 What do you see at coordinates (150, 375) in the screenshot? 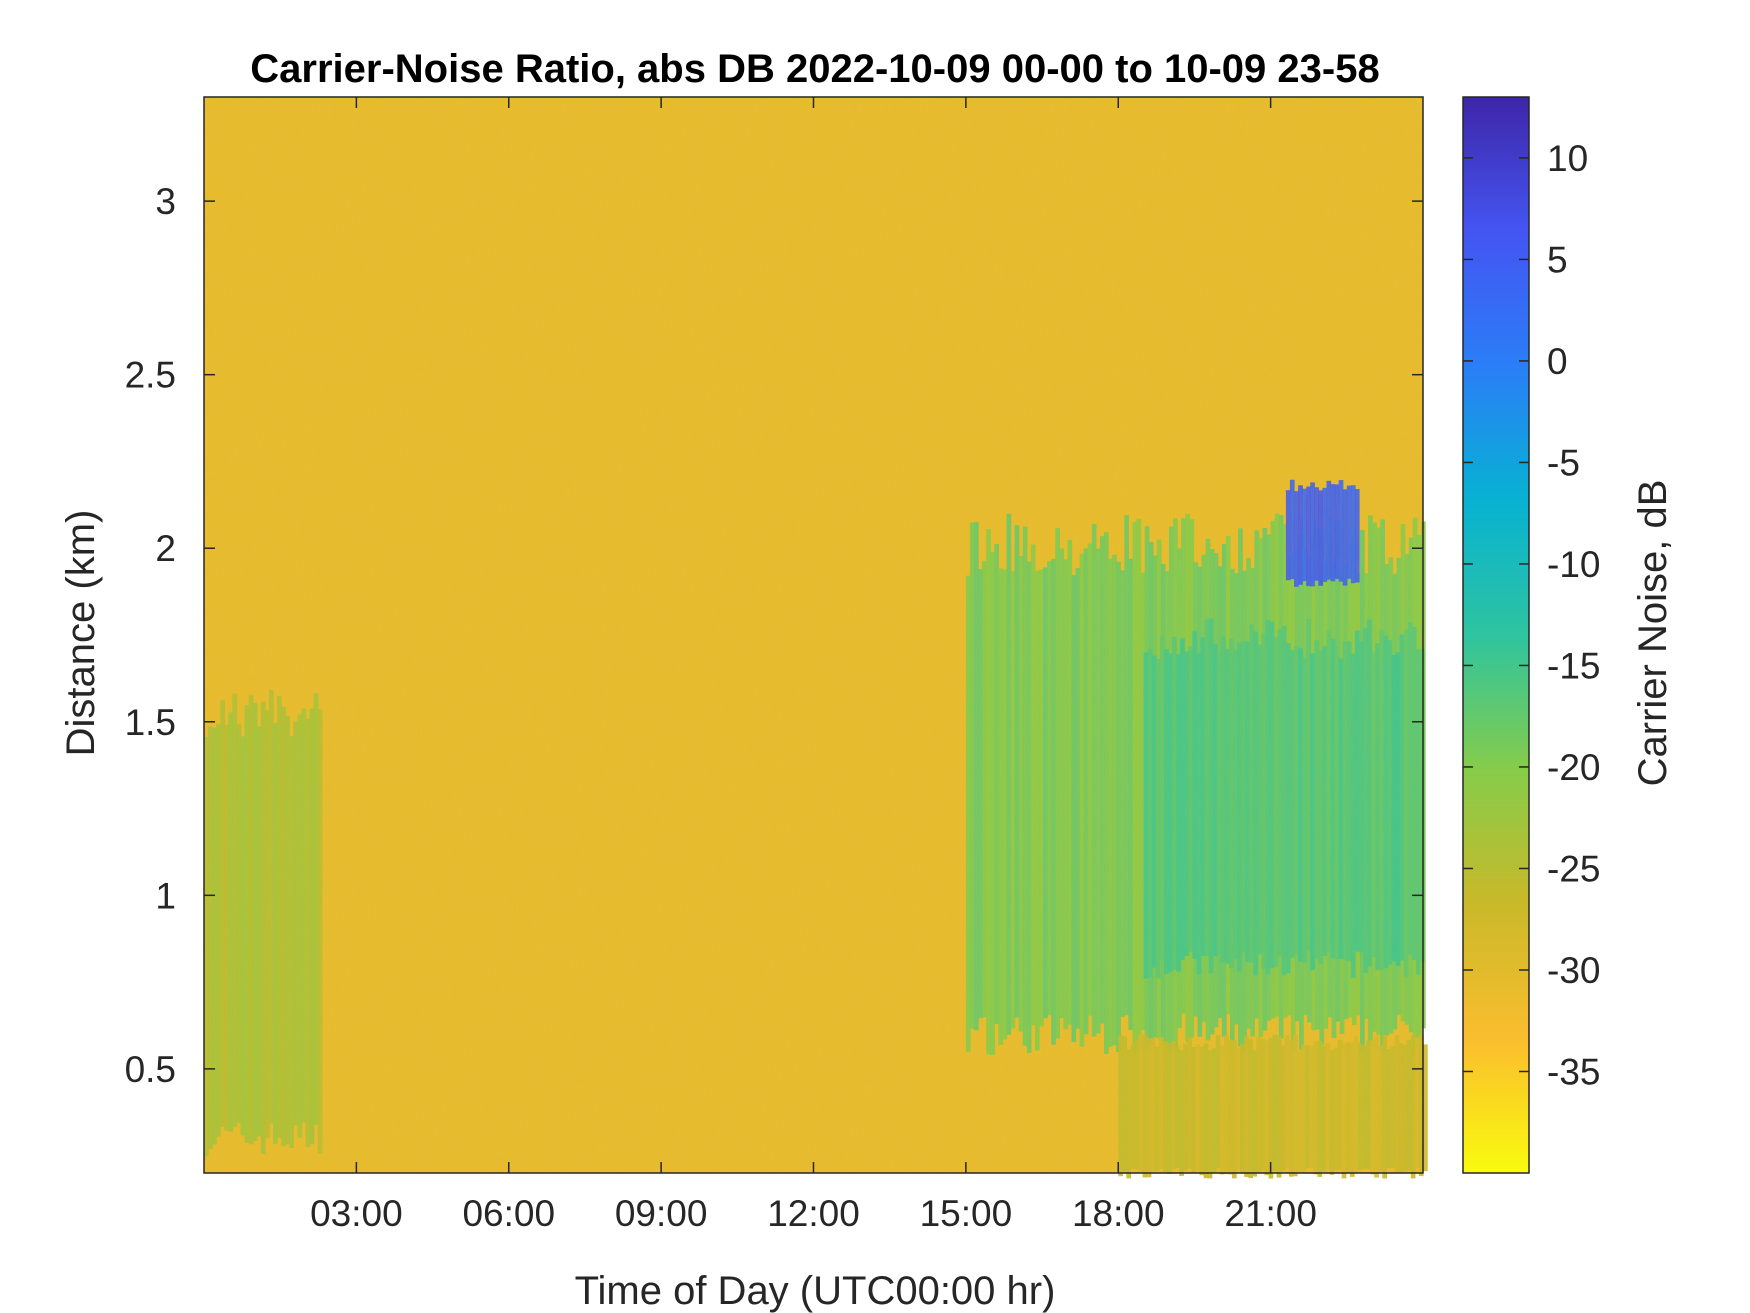
I see `y-tick-label: 2.5` at bounding box center [150, 375].